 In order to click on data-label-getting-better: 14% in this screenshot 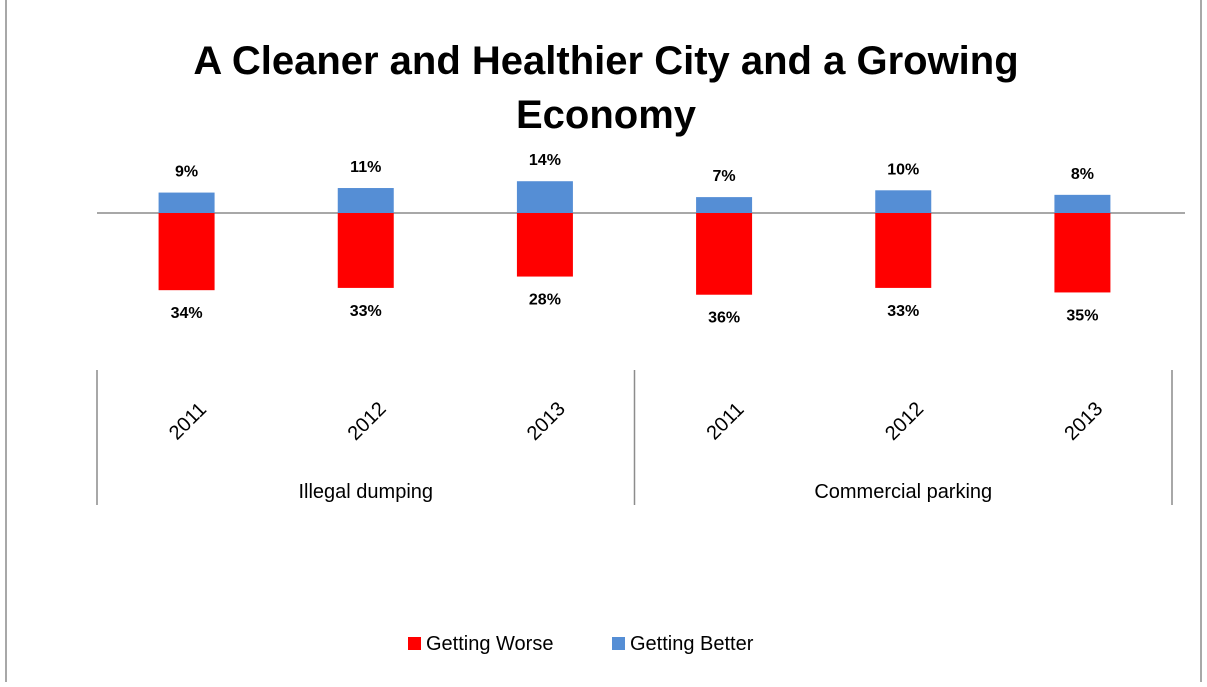, I will do `click(545, 160)`.